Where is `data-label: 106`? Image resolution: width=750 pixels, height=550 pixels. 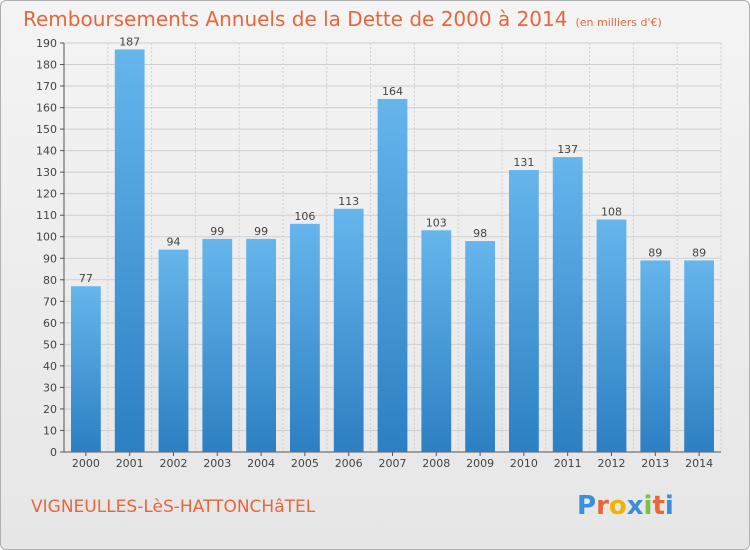 data-label: 106 is located at coordinates (304, 216).